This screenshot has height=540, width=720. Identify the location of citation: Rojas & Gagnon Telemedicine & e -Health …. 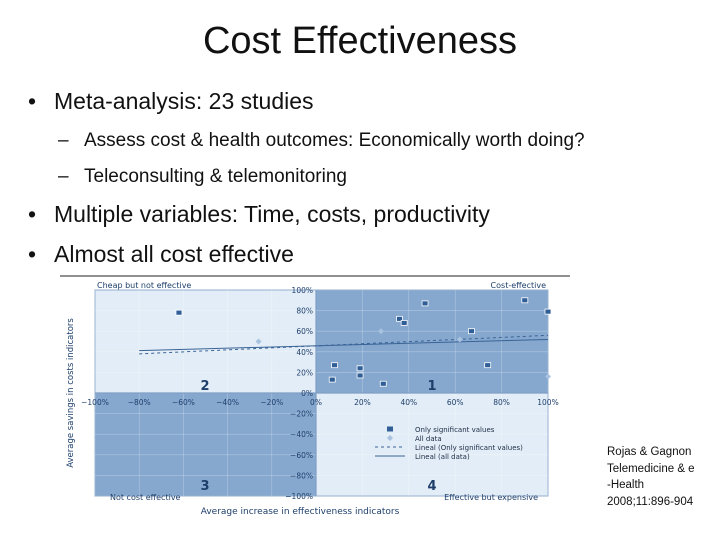
(651, 477).